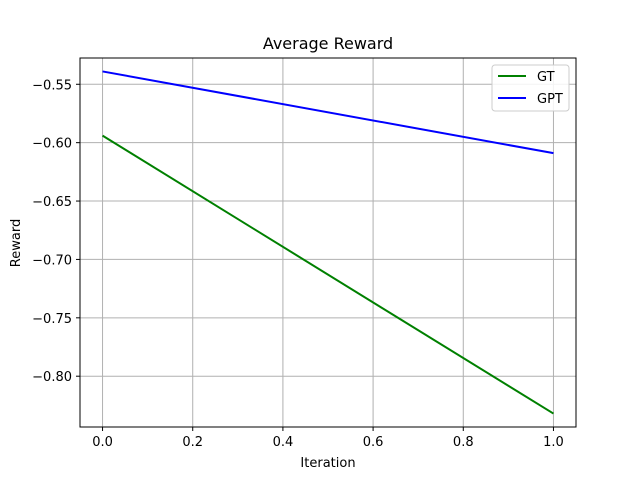 The image size is (640, 480). Describe the element at coordinates (553, 442) in the screenshot. I see `x-tick-label: 1.0` at that location.